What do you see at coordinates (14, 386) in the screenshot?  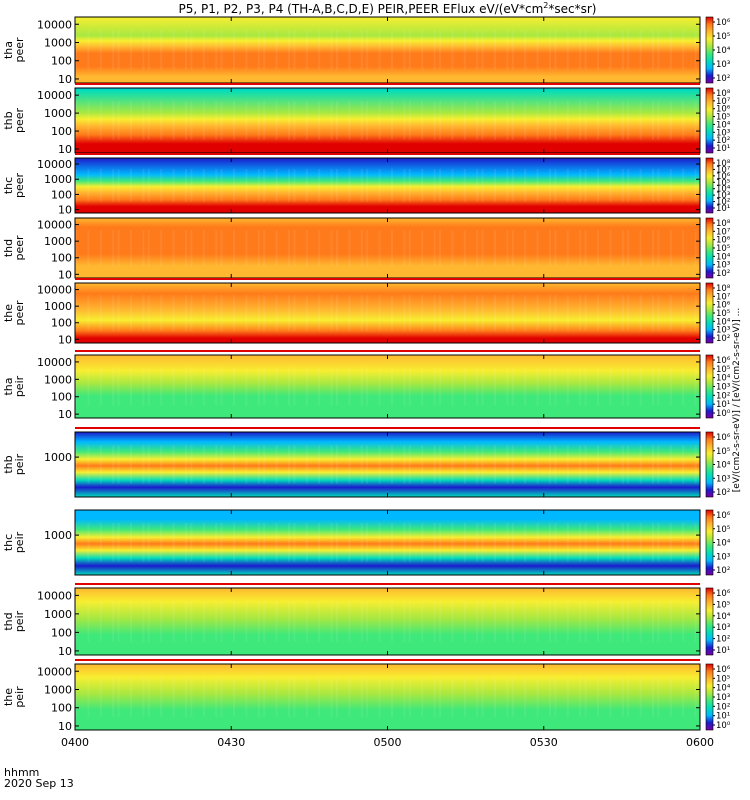 I see `panel-label: thapeir` at bounding box center [14, 386].